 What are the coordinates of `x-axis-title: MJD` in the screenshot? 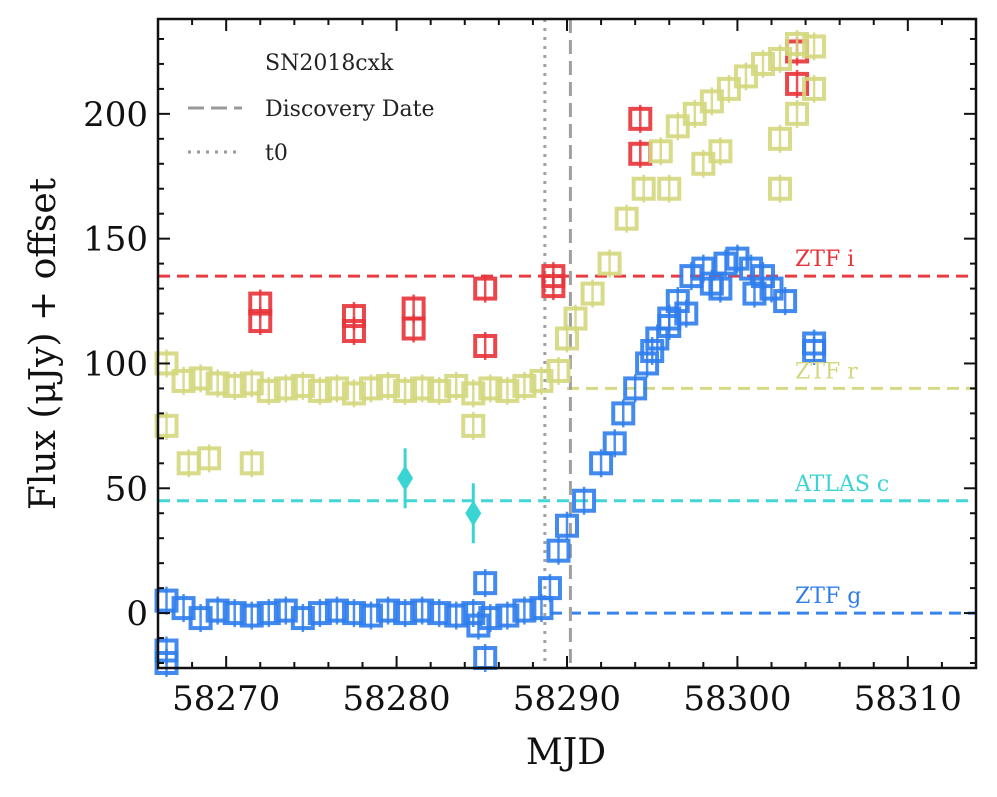 It's located at (566, 752).